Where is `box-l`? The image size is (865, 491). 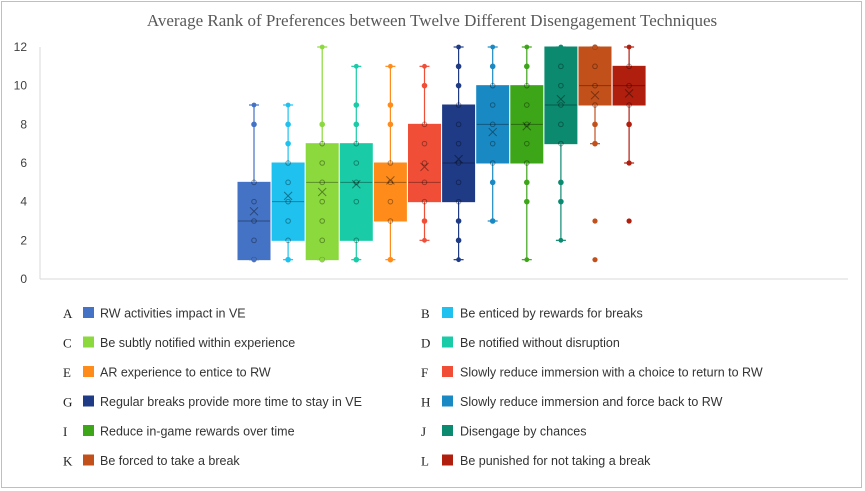
box-l is located at coordinates (629, 134).